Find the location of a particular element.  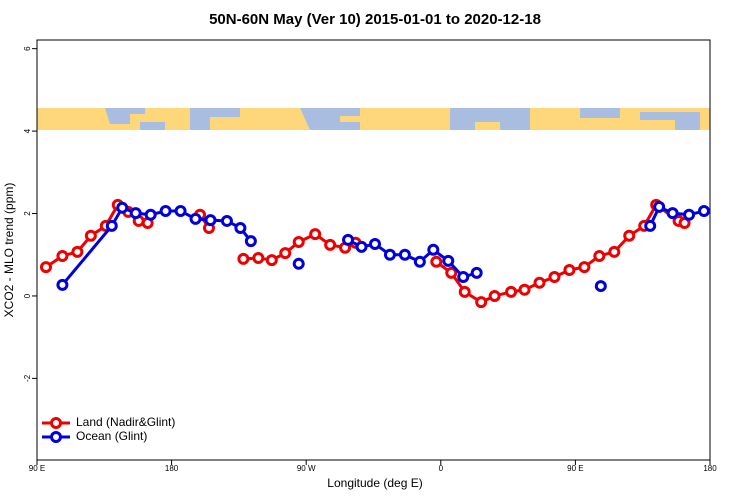

y-axis-label: XCO2 - MLO trend (ppm) is located at coordinates (9, 250).